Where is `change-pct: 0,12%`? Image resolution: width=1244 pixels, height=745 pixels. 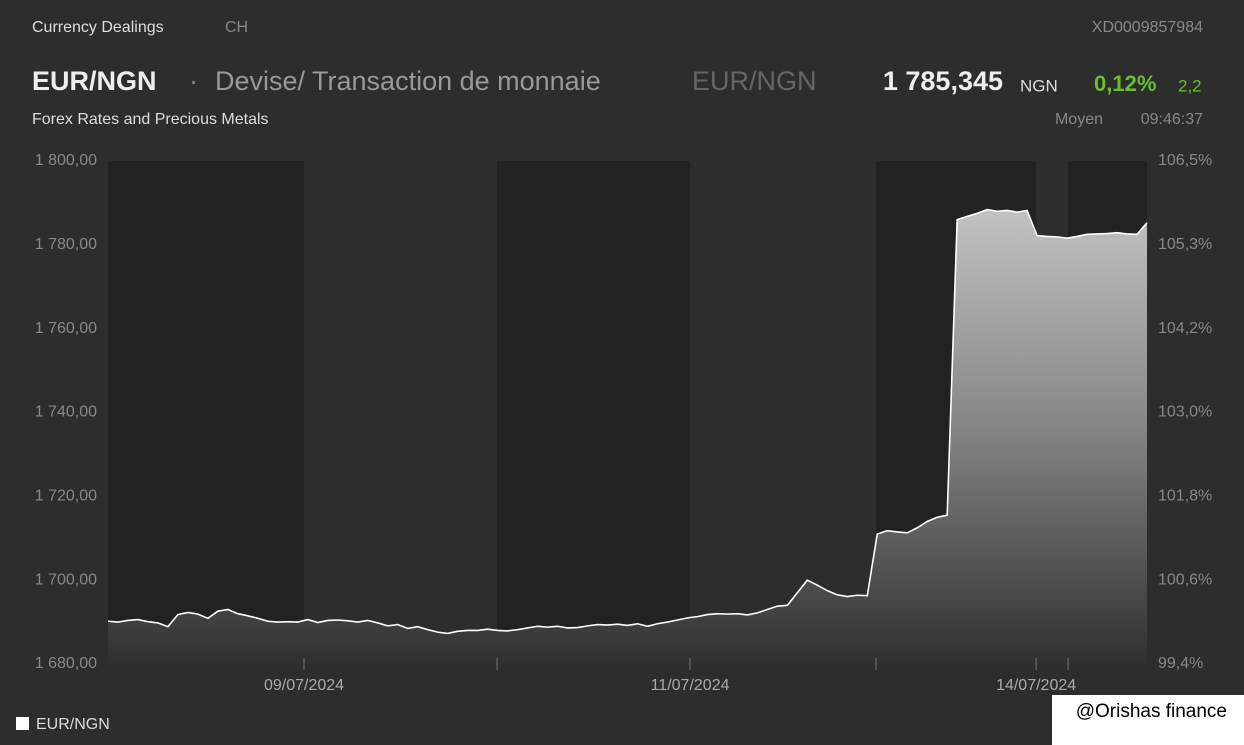
change-pct: 0,12% is located at coordinates (1125, 83).